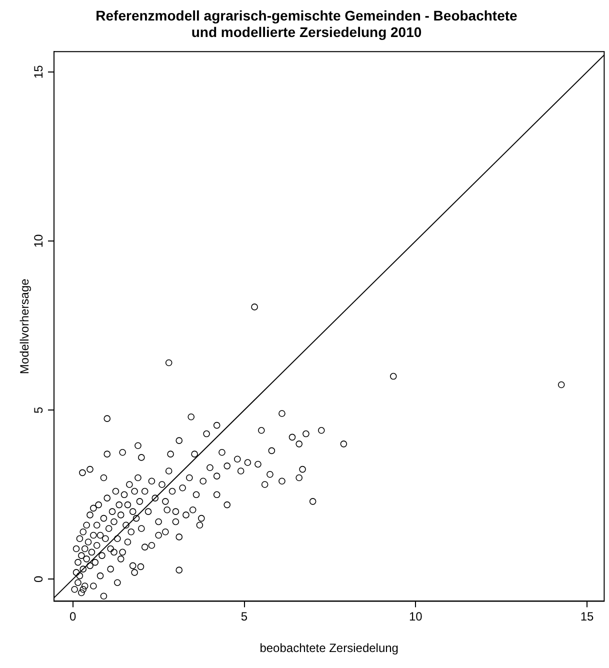 The width and height of the screenshot is (609, 668). What do you see at coordinates (244, 617) in the screenshot?
I see `x-tick-label: 5` at bounding box center [244, 617].